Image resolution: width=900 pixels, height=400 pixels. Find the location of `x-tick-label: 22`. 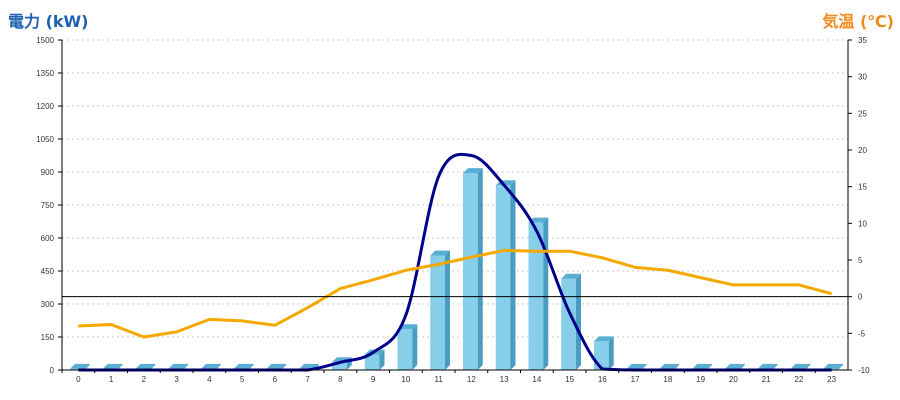

x-tick-label: 22 is located at coordinates (798, 379).